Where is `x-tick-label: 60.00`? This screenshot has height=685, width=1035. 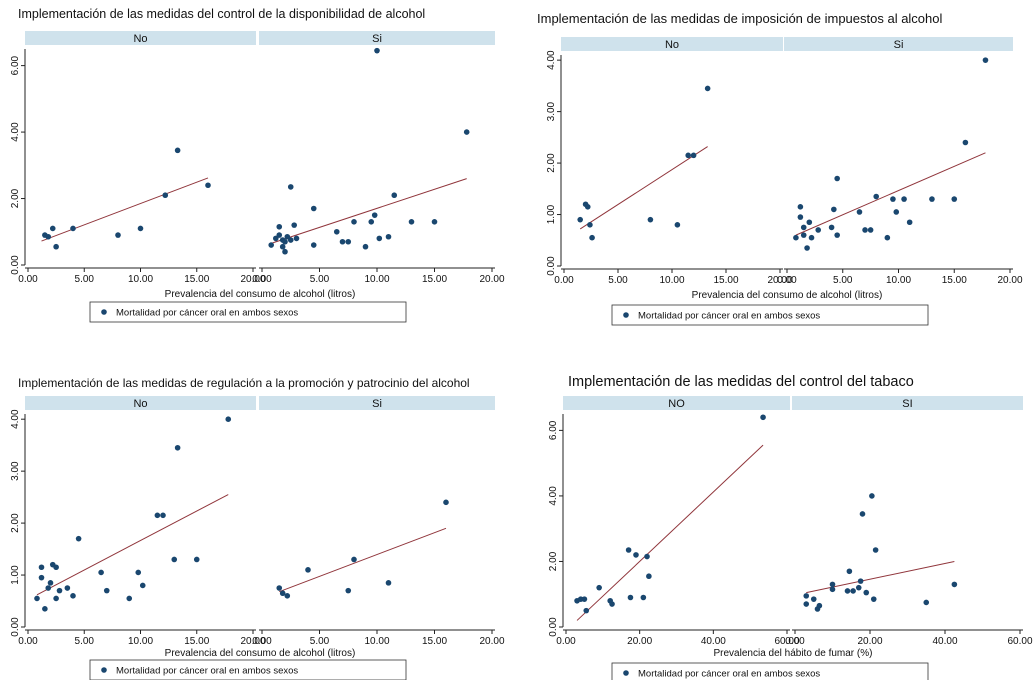 x-tick-label: 60.00 is located at coordinates (786, 641).